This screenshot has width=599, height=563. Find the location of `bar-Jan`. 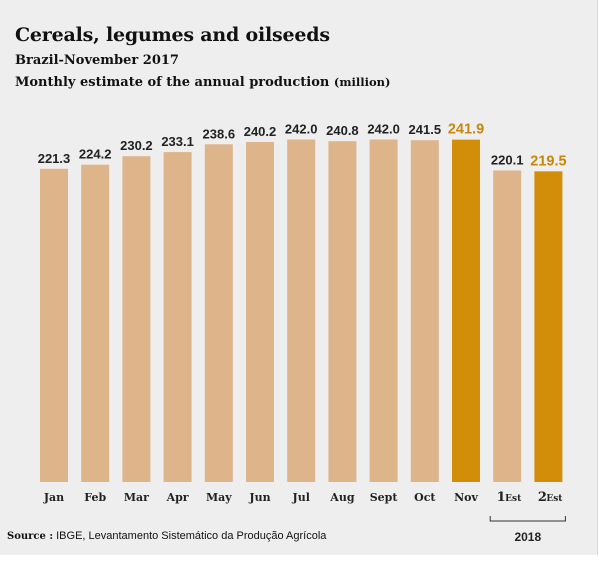

bar-Jan is located at coordinates (54, 325).